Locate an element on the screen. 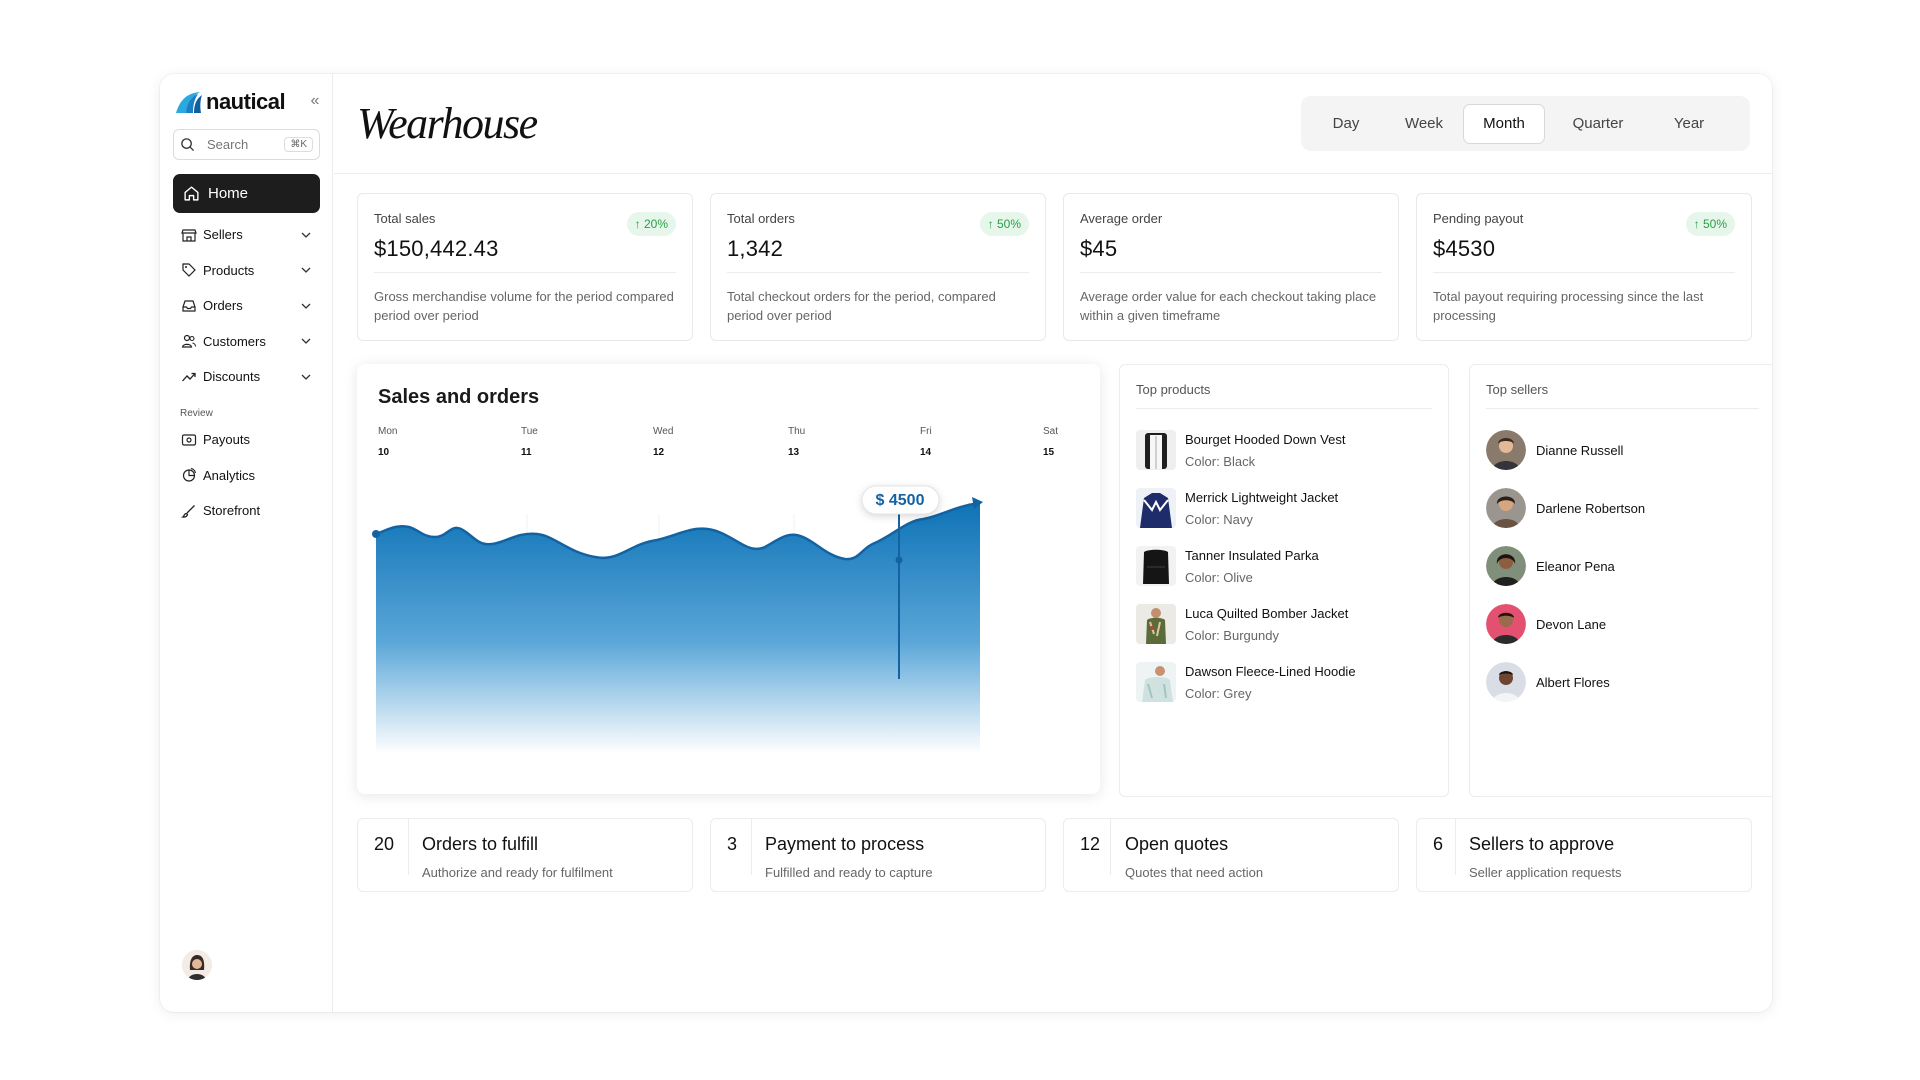 This screenshot has height=1080, width=1920. product-color: Color: Olive is located at coordinates (1219, 577).